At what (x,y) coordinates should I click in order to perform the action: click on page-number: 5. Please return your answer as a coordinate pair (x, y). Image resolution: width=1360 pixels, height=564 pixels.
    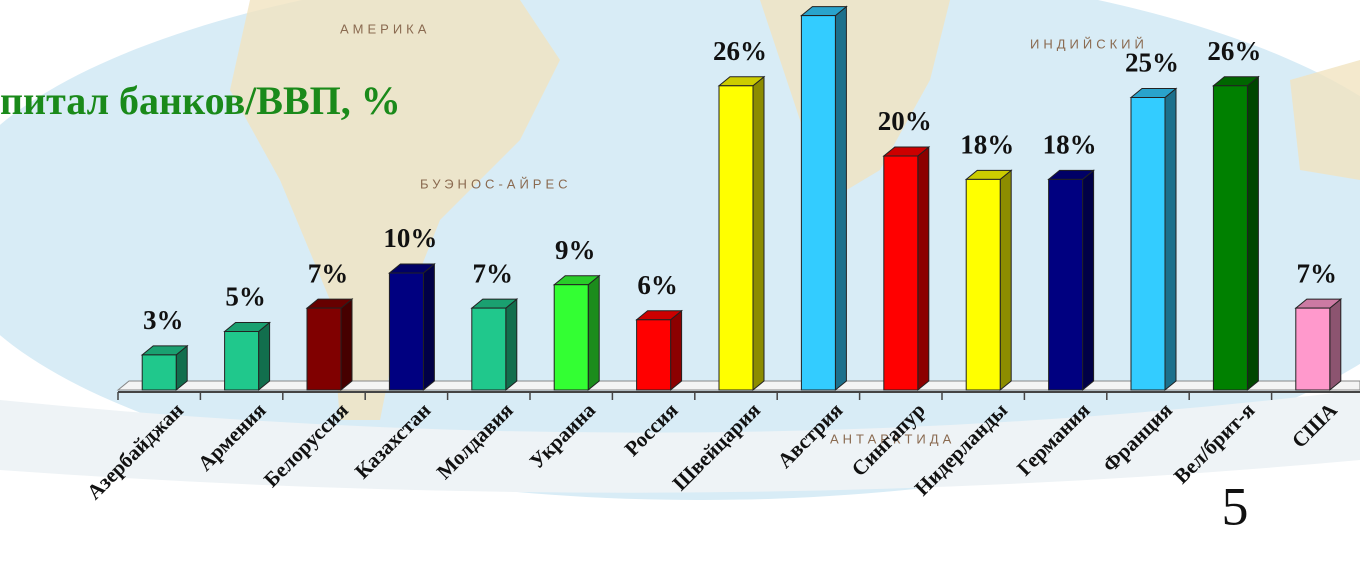
    Looking at the image, I should click on (1235, 506).